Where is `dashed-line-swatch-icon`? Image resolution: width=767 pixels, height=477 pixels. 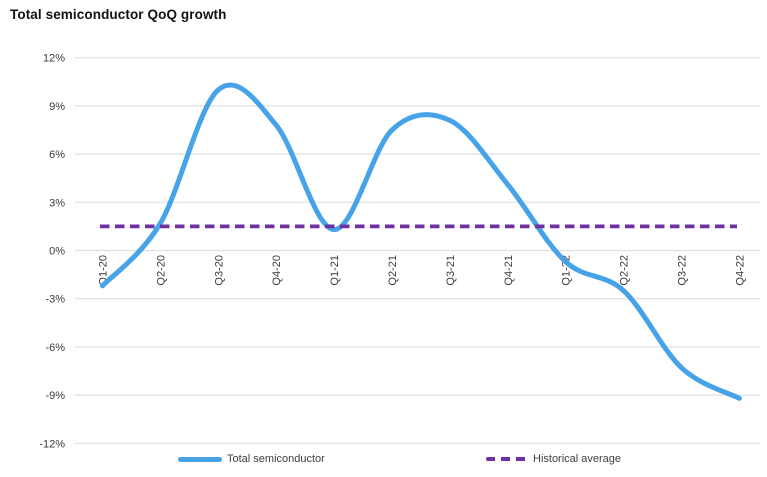
dashed-line-swatch-icon is located at coordinates (507, 459).